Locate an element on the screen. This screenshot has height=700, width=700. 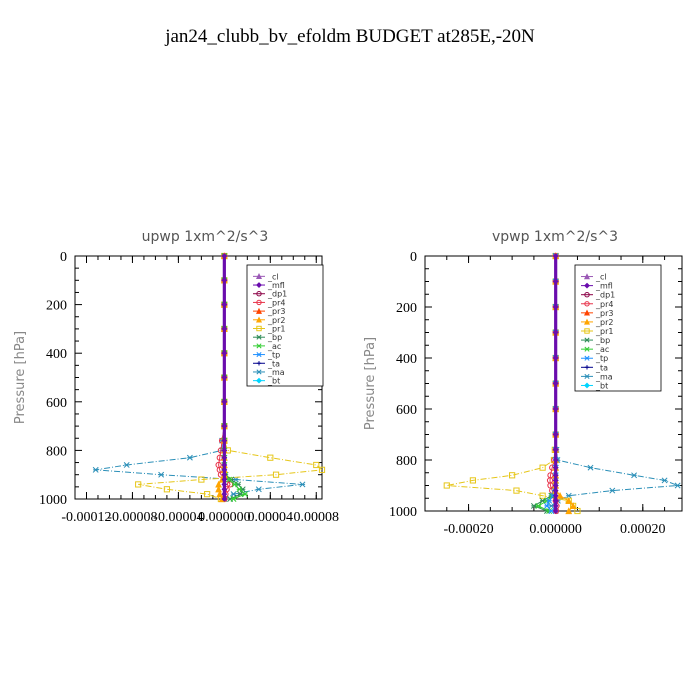
legend-label: _cl is located at coordinates (601, 277).